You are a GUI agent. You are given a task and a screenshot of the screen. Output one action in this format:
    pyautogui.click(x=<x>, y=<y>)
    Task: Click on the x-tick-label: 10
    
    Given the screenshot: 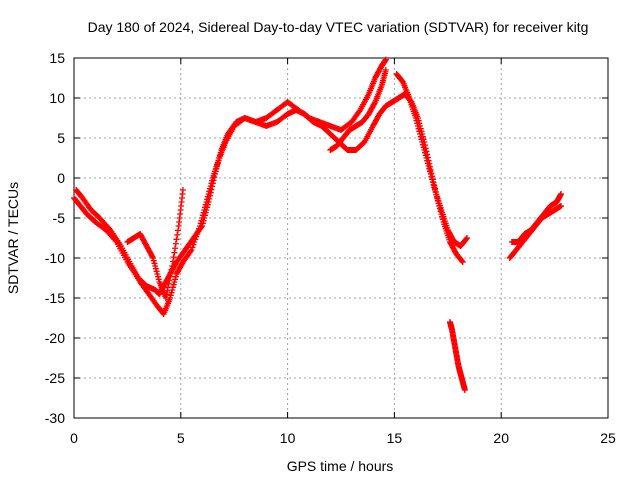 What is the action you would take?
    pyautogui.click(x=288, y=438)
    